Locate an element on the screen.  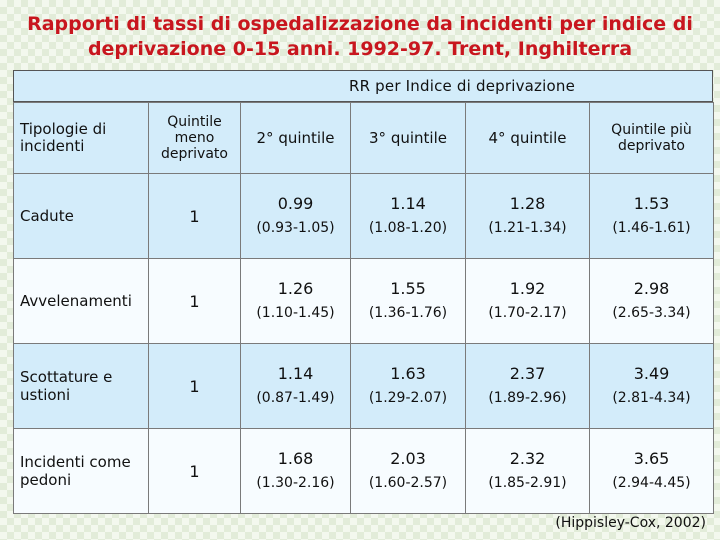
rr-cell: 3.65 (2.94-4.45) is located at coordinates (651, 471).